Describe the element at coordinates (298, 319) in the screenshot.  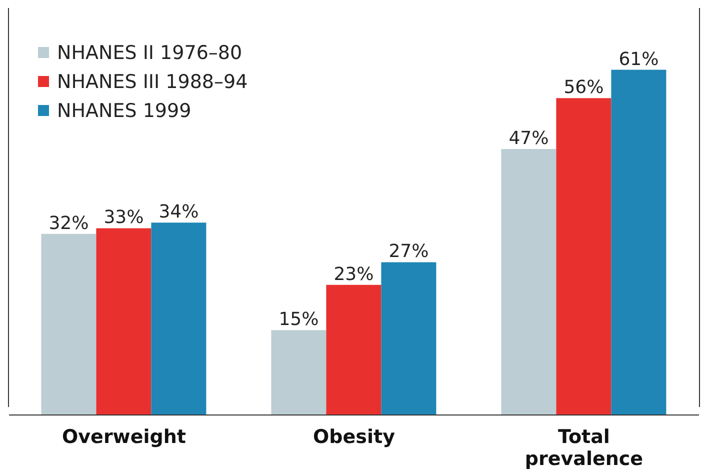
I see `data-label: 15%` at that location.